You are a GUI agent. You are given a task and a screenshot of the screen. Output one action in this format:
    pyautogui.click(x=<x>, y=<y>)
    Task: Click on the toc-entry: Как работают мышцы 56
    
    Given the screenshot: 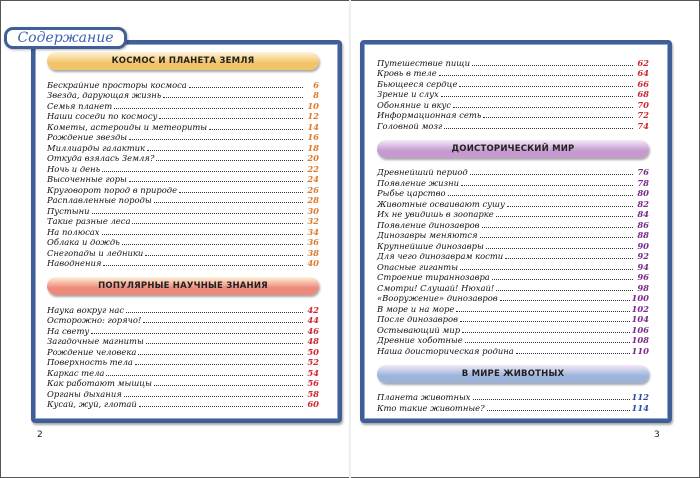 What is the action you would take?
    pyautogui.click(x=183, y=383)
    